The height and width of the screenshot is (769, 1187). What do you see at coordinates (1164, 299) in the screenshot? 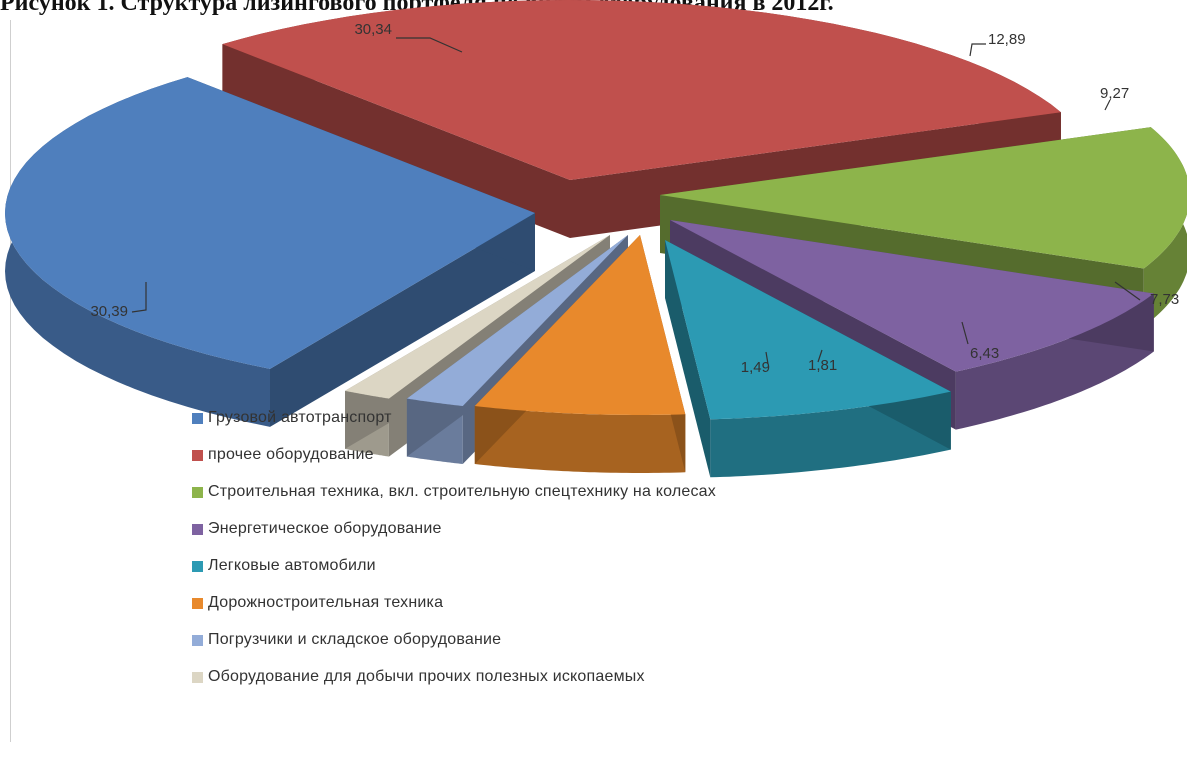
I see `data-label: 7,73` at bounding box center [1164, 299].